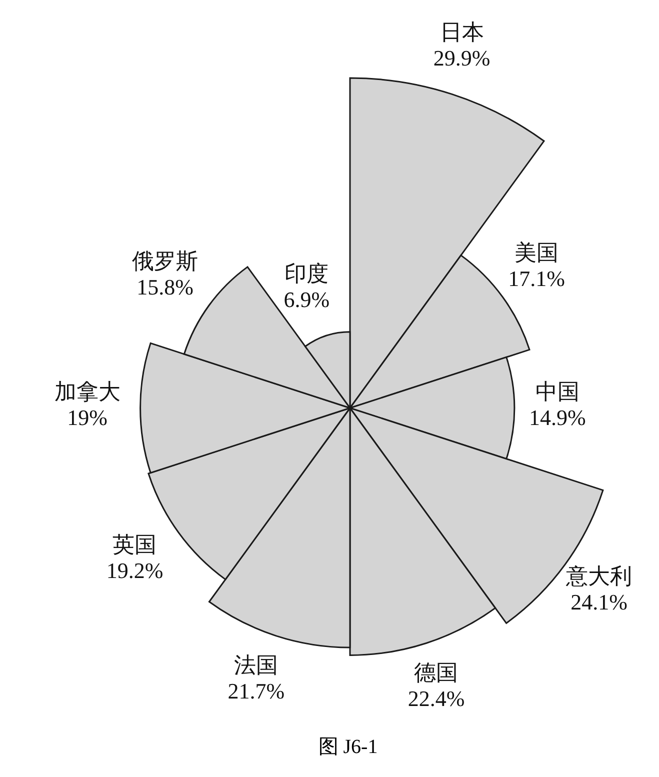  What do you see at coordinates (256, 665) in the screenshot?
I see `category-label: 法国` at bounding box center [256, 665].